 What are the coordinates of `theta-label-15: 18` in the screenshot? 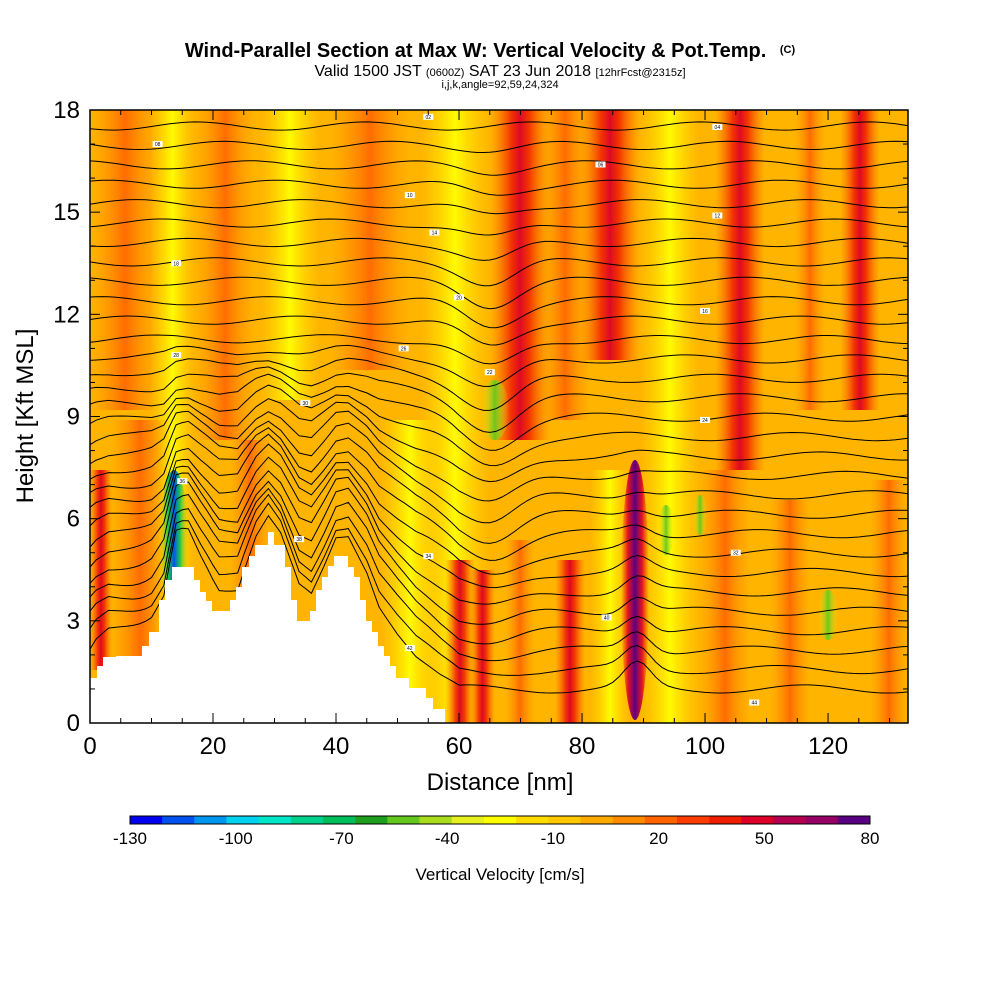 It's located at (176, 264).